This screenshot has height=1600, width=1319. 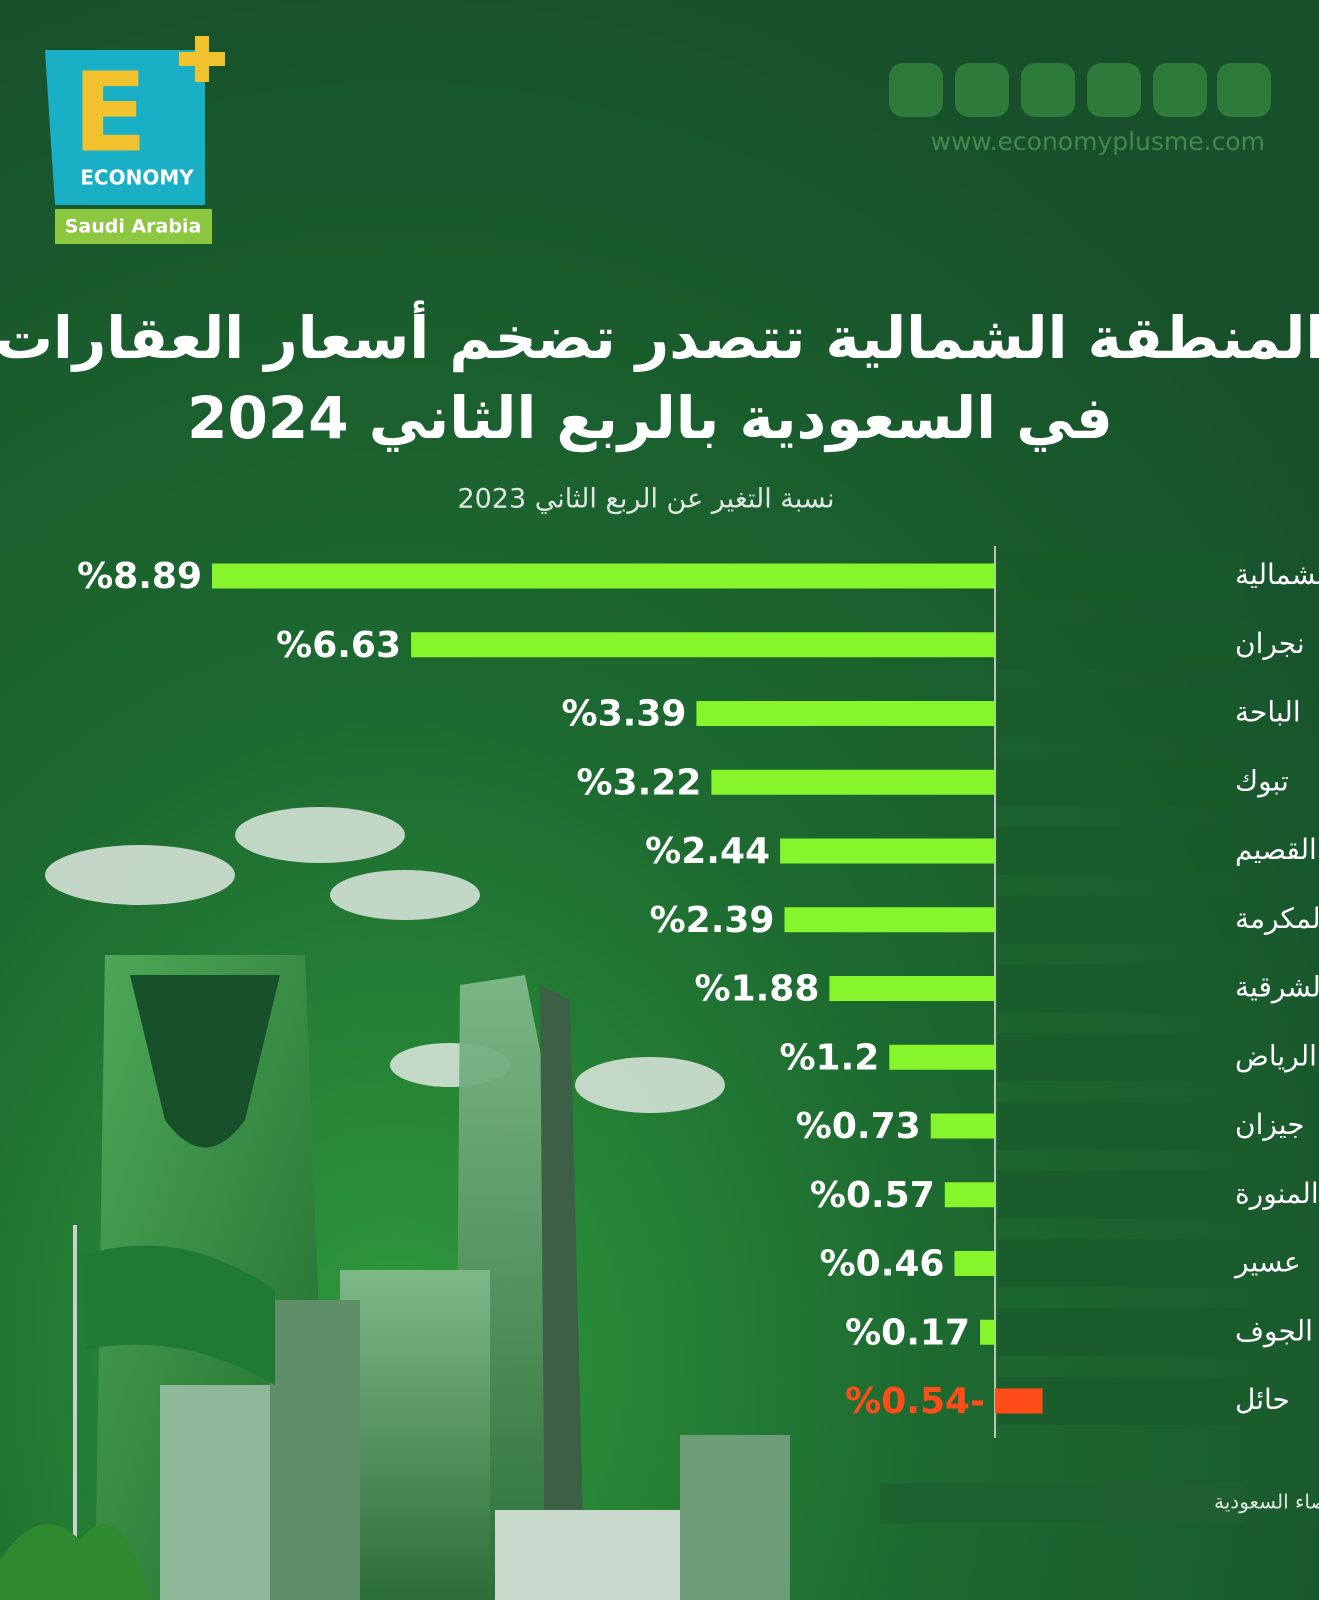 I want to click on category-label: المنطقة الشمالية, so click(x=1277, y=574).